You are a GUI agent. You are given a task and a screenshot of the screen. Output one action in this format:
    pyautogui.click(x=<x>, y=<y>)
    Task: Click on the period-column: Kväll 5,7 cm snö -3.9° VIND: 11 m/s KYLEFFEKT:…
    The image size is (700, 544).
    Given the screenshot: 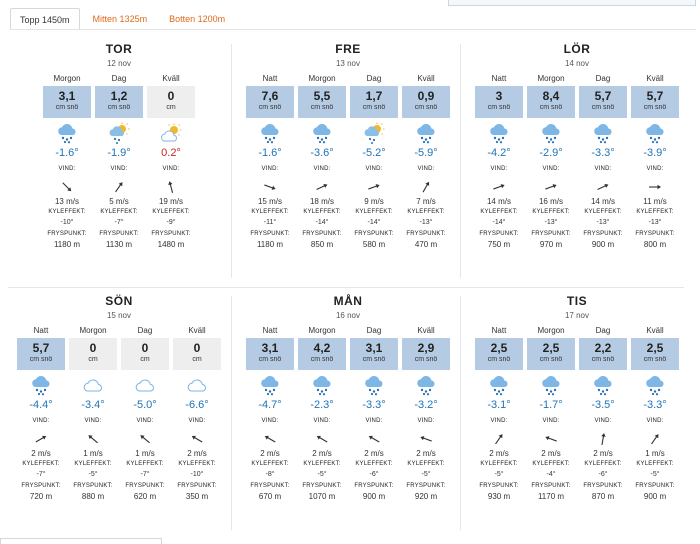 What is the action you would take?
    pyautogui.click(x=655, y=162)
    